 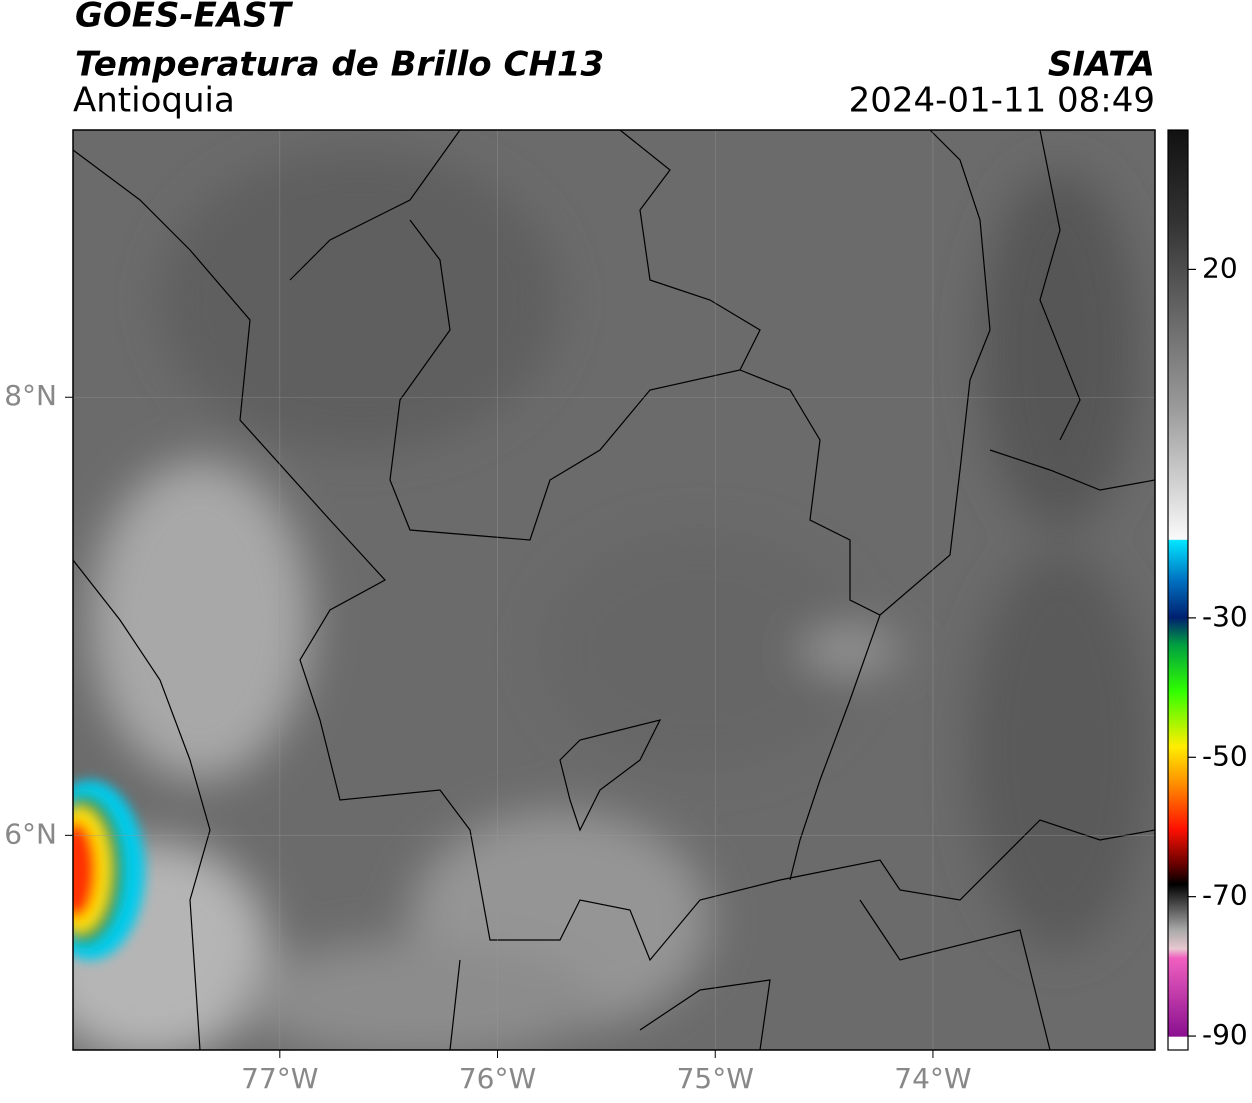 What do you see at coordinates (30, 833) in the screenshot?
I see `y-tick-label: 6°N` at bounding box center [30, 833].